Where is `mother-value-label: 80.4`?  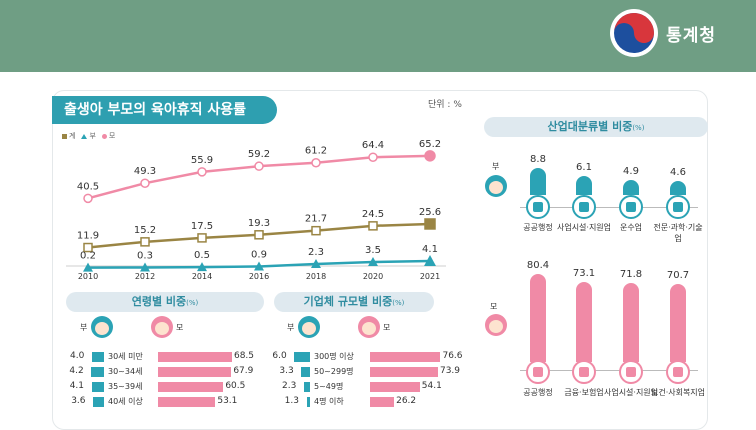
mother-value-label: 80.4 is located at coordinates (538, 265).